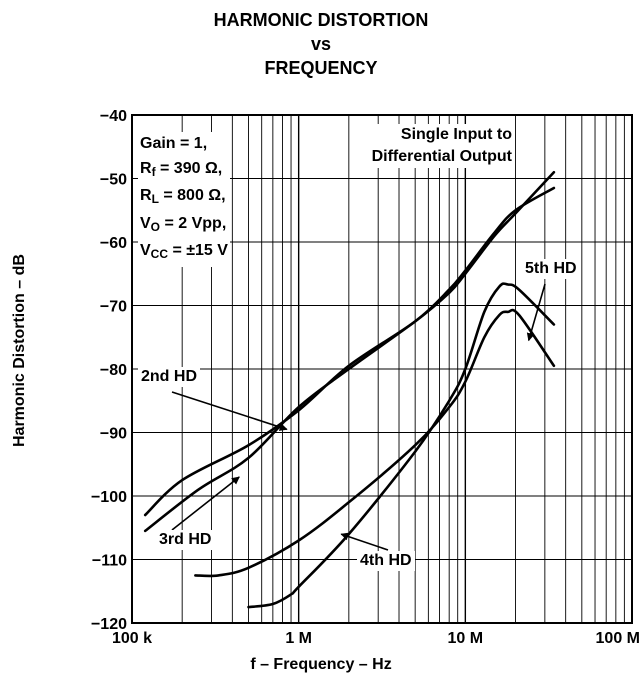  I want to click on configuration-note: Single Input to Differential Output, so click(441, 146).